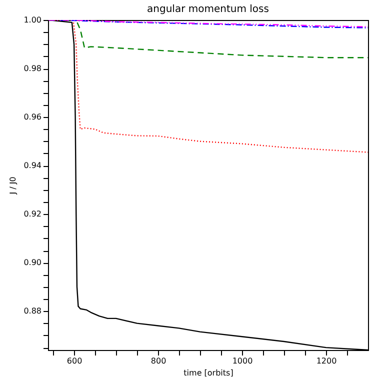 The image size is (382, 382). Describe the element at coordinates (33, 165) in the screenshot. I see `y-tick-label: 0.94` at that location.